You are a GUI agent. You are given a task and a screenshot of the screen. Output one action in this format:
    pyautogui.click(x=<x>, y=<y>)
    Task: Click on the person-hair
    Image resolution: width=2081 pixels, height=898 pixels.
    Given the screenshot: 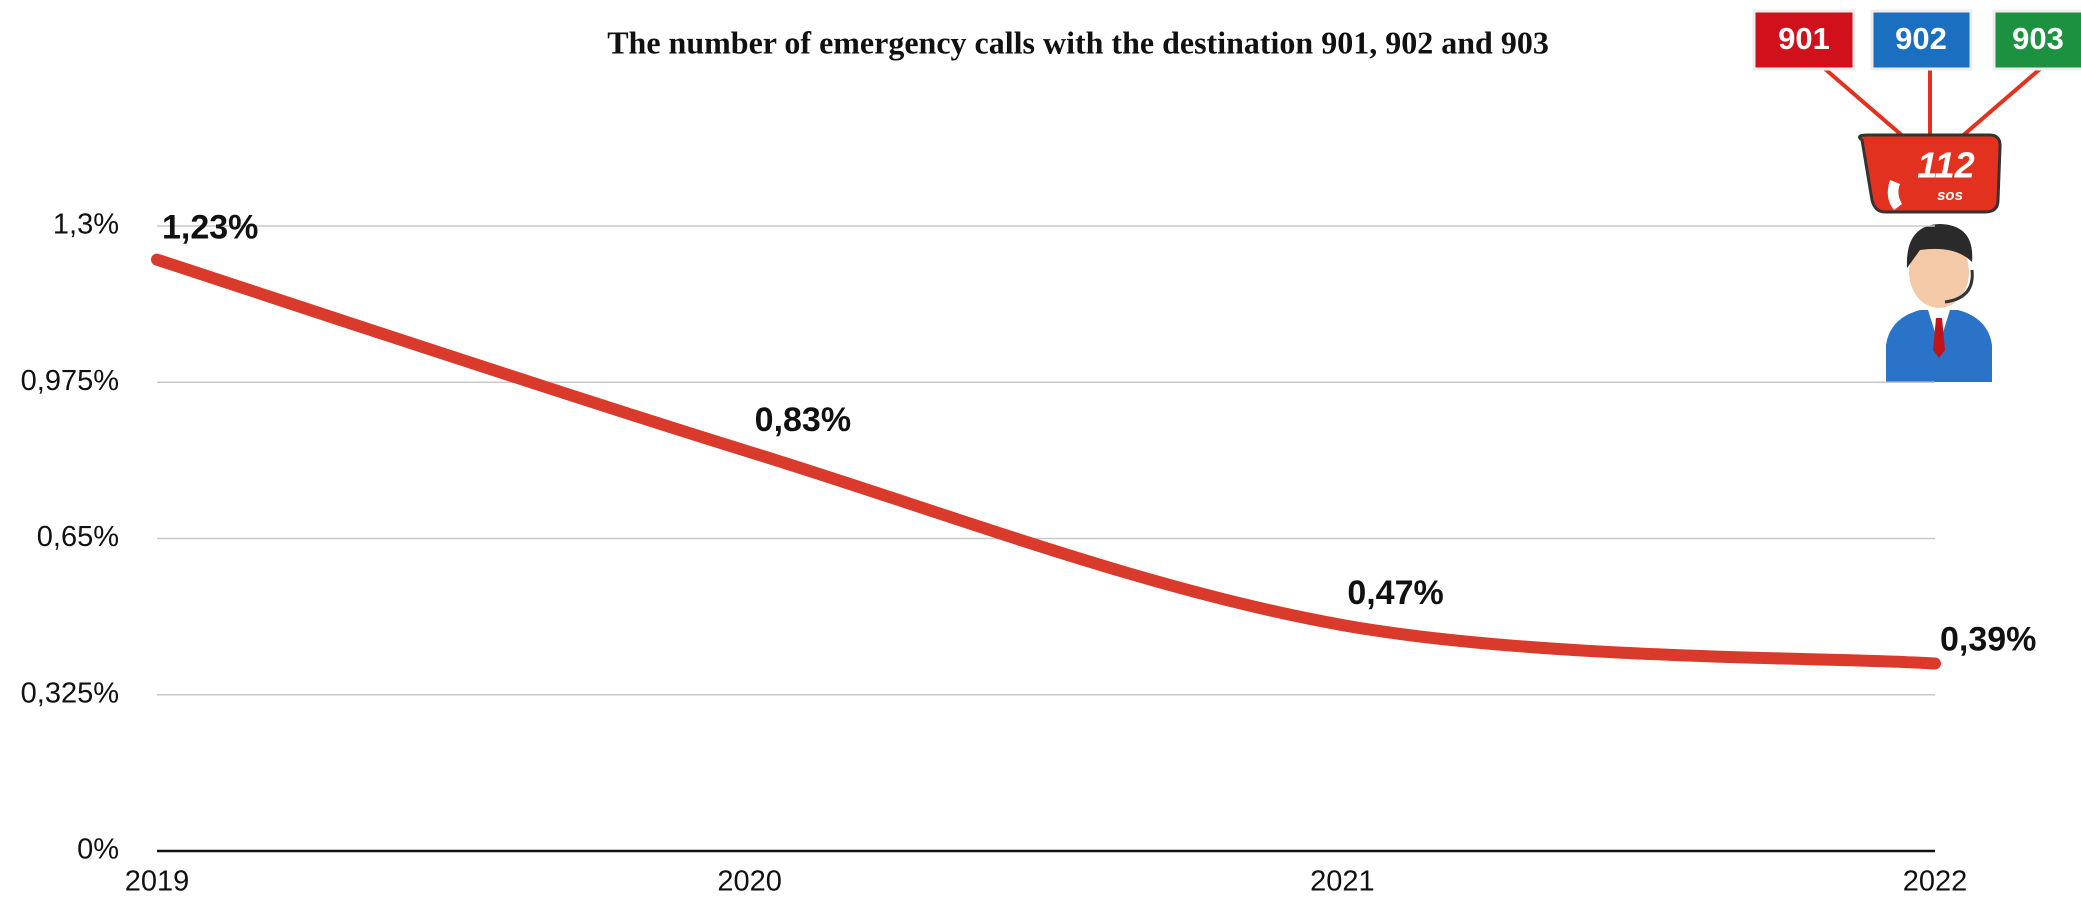 What is the action you would take?
    pyautogui.click(x=1939, y=246)
    